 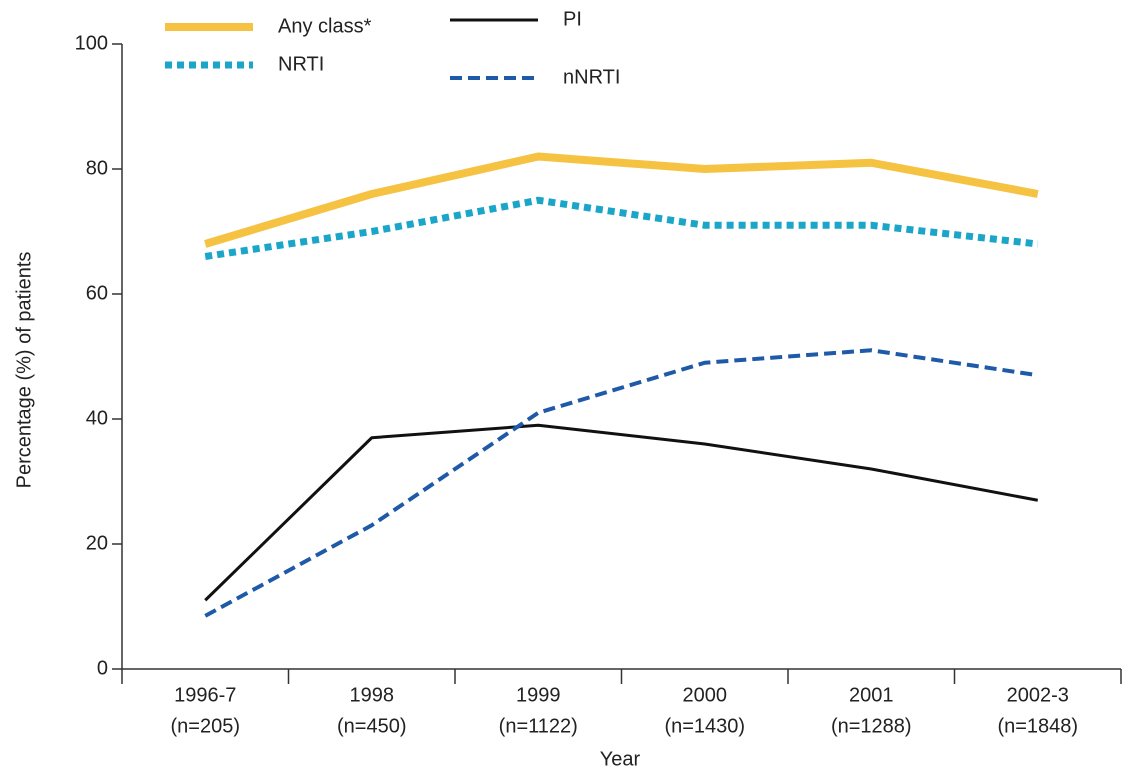 I want to click on x-tick-sublabel: (n=1122), so click(x=538, y=726).